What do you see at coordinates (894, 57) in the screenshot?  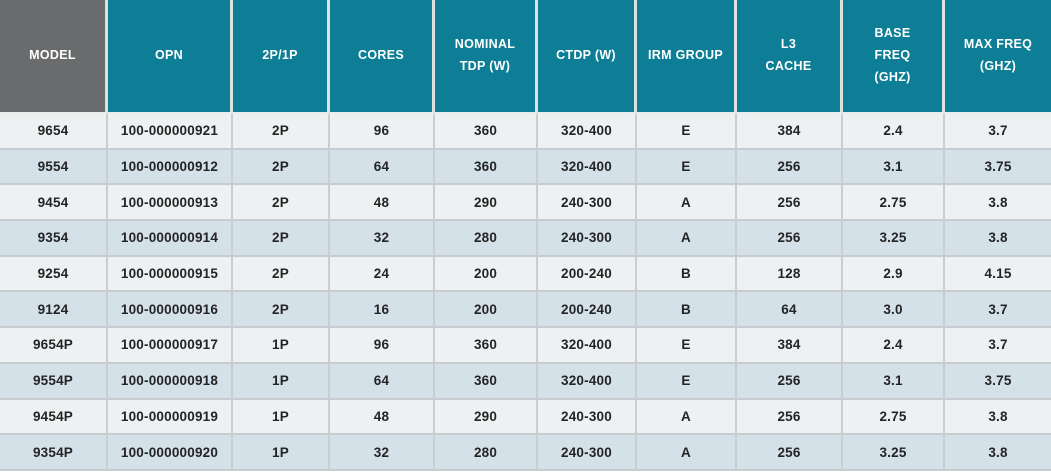 I see `column-header-base_freq: BASE FREQ (GHZ)` at bounding box center [894, 57].